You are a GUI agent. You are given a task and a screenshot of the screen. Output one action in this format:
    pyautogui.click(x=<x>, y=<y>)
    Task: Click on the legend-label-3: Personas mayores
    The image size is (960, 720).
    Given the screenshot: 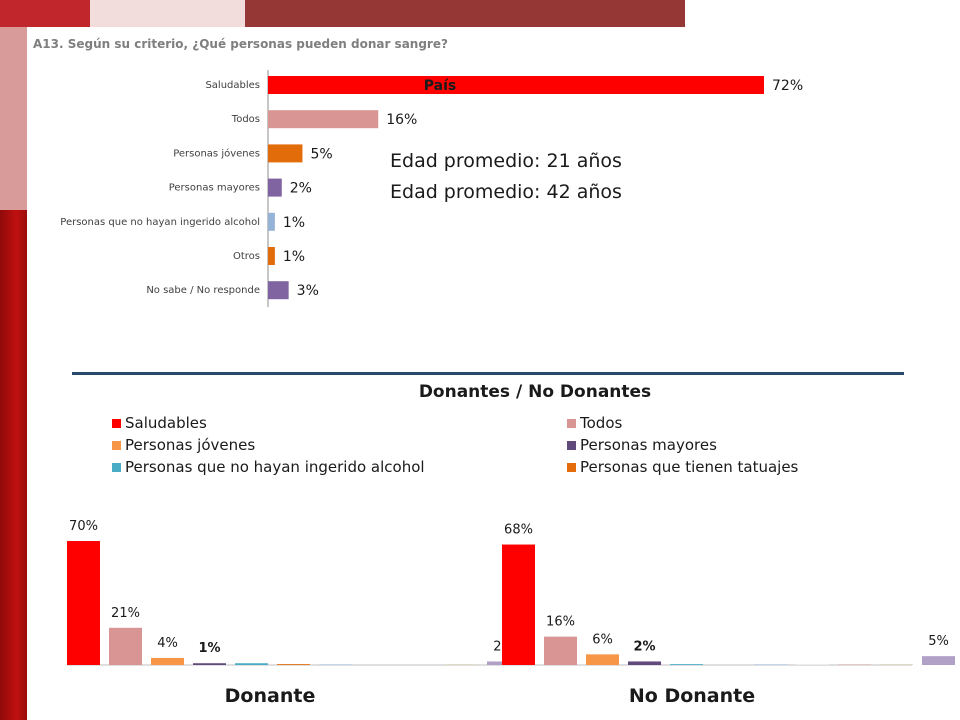 What is the action you would take?
    pyautogui.click(x=648, y=445)
    